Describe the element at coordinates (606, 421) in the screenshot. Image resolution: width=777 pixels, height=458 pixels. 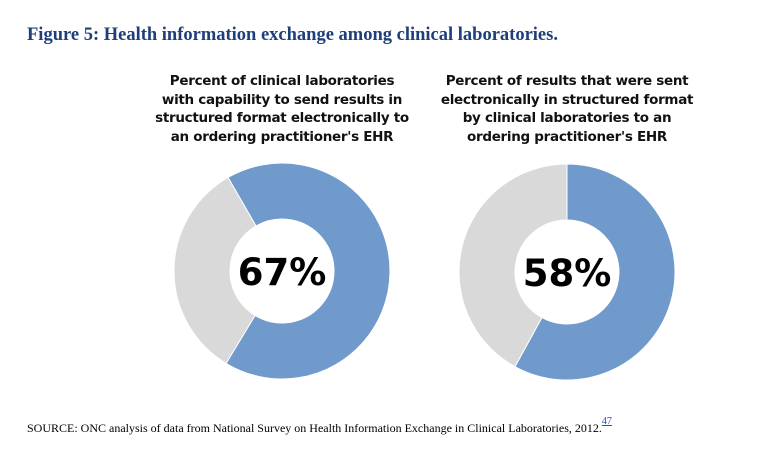
I see `footnote-link: 47` at that location.